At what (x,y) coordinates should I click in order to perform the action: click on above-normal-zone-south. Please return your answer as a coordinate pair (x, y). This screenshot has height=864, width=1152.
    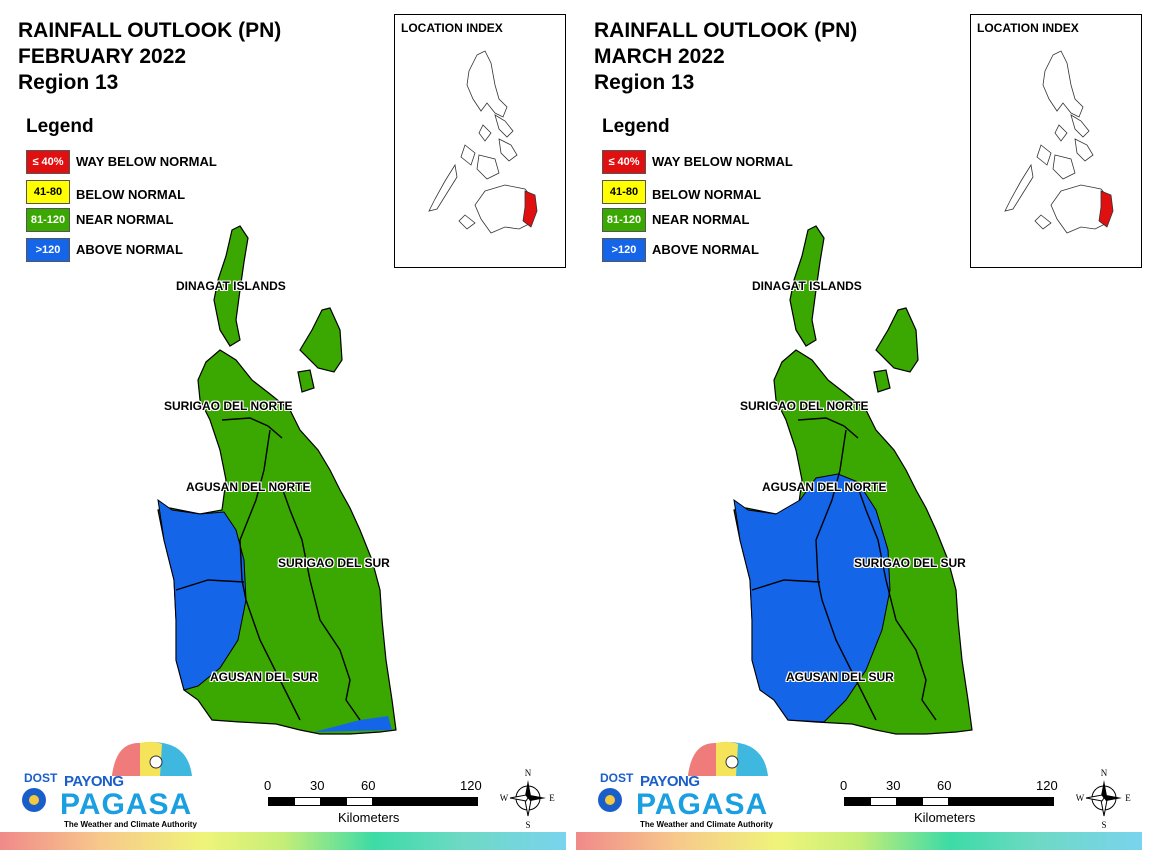
    Looking at the image, I should click on (353, 724).